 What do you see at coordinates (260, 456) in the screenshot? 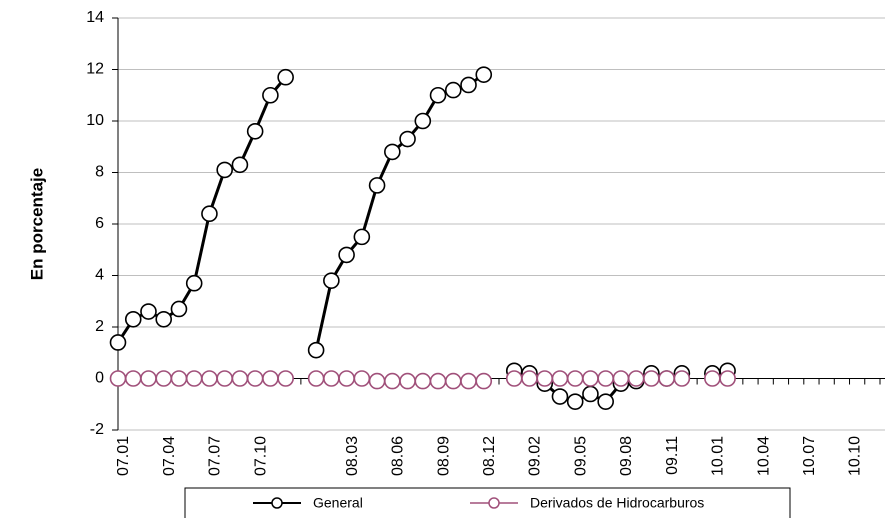
I see `x-tick-label: 07.10` at bounding box center [260, 456].